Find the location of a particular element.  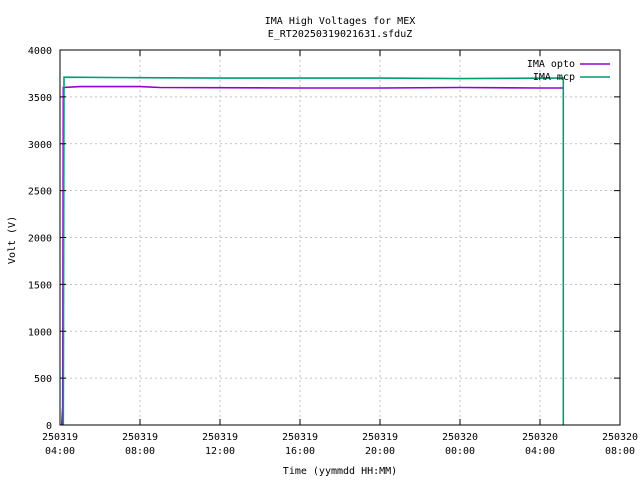

y-tick-label: 2500 is located at coordinates (40, 192).